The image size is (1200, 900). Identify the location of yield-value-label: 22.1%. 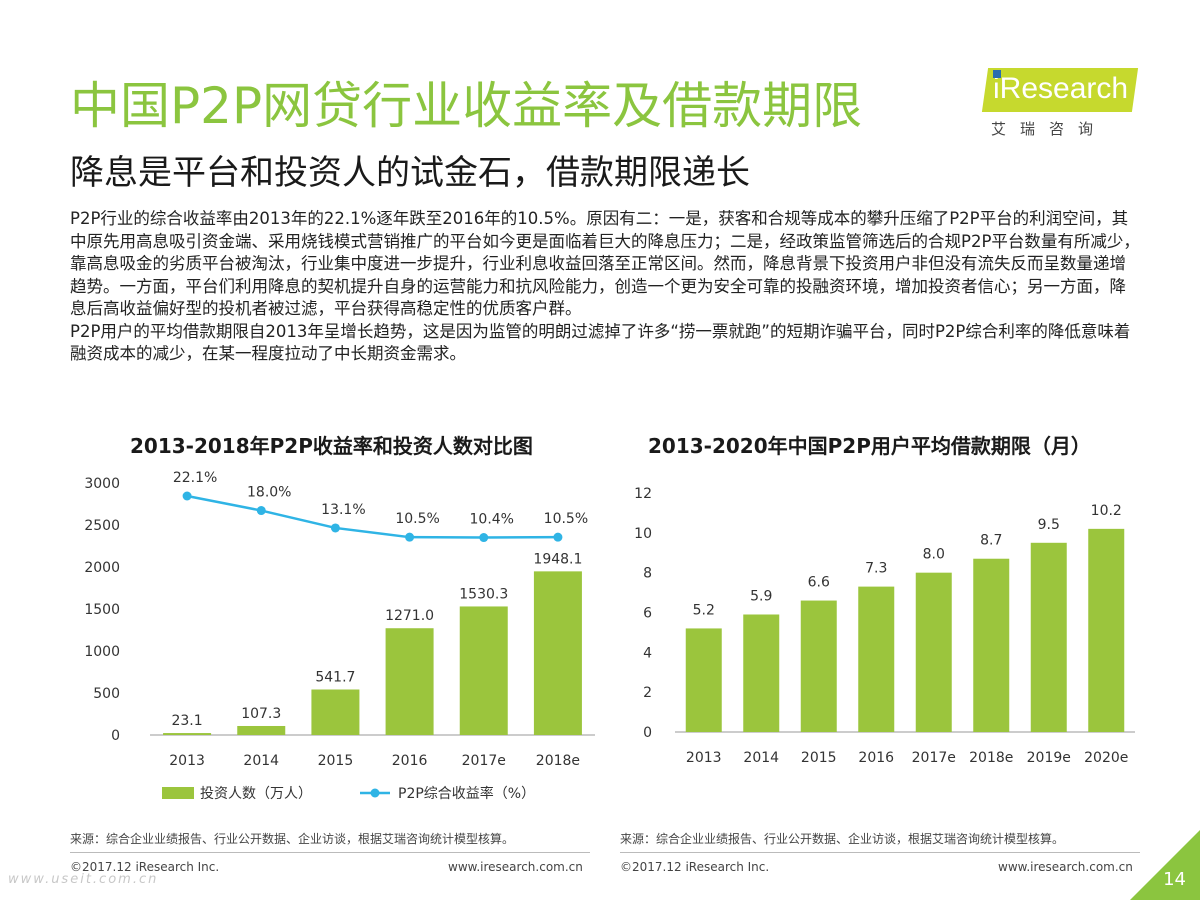
(195, 478).